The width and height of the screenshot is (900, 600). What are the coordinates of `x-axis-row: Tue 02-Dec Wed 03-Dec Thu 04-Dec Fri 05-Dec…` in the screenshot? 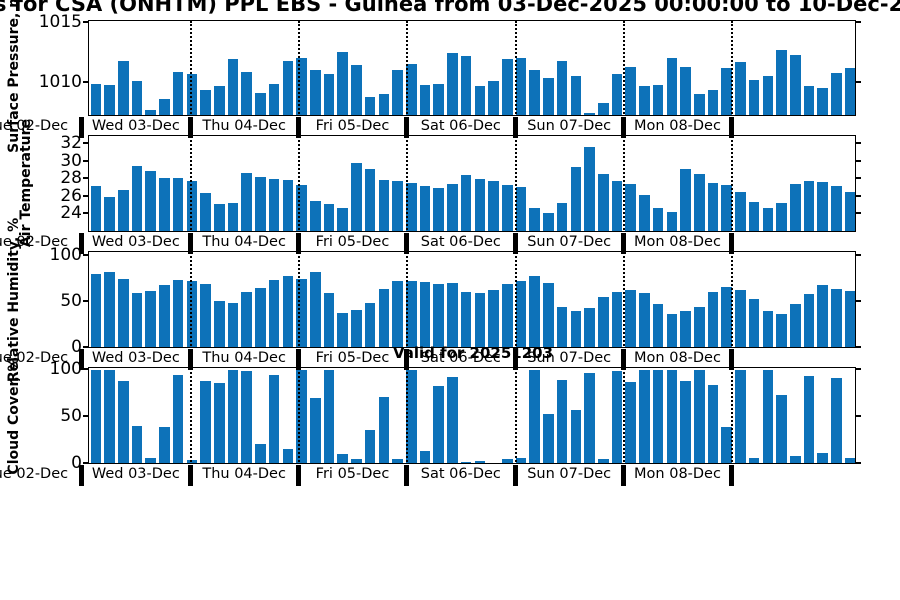 It's located at (450, 127).